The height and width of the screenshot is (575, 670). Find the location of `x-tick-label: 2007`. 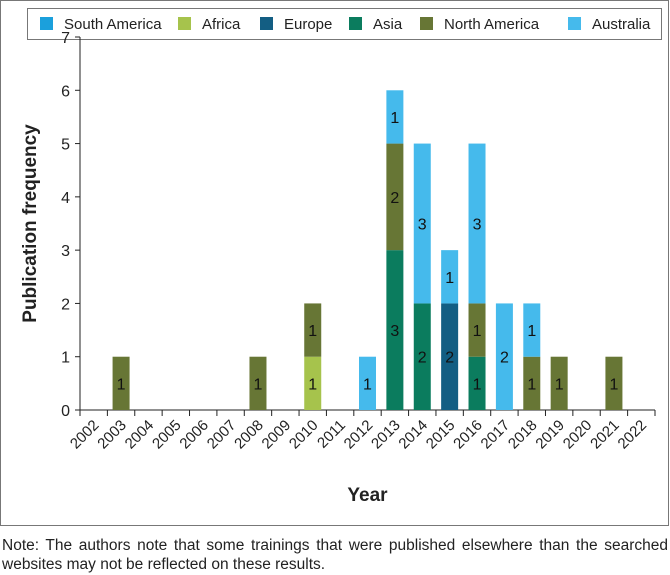

x-tick-label: 2007 is located at coordinates (222, 435).